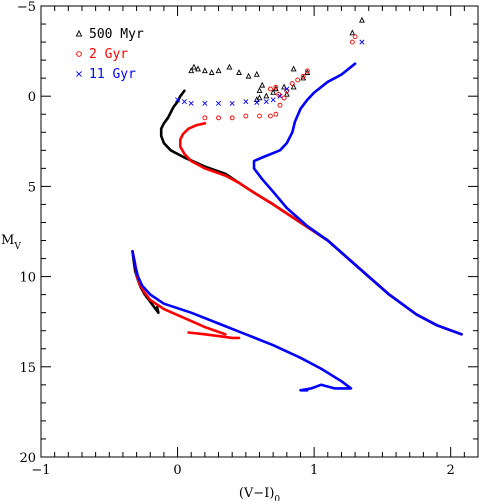 Image resolution: width=495 pixels, height=501 pixels. I want to click on y-tick-label: −5, so click(26, 7).